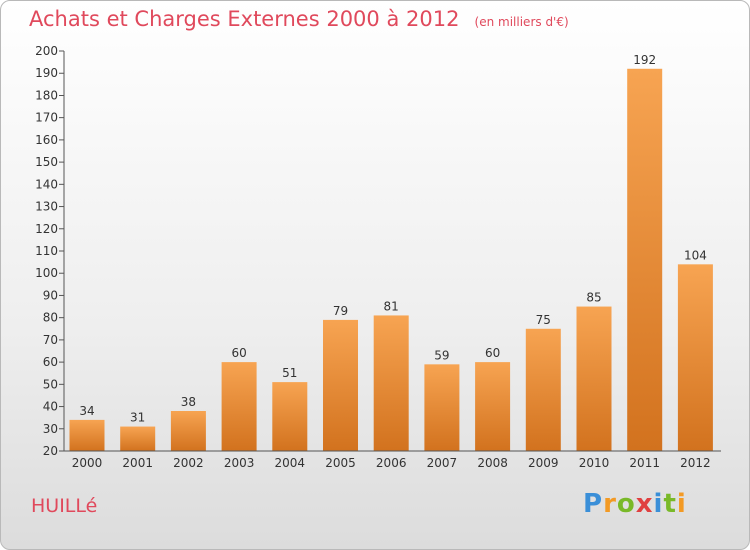 The width and height of the screenshot is (750, 550). I want to click on x-tick-label: 2009, so click(543, 463).